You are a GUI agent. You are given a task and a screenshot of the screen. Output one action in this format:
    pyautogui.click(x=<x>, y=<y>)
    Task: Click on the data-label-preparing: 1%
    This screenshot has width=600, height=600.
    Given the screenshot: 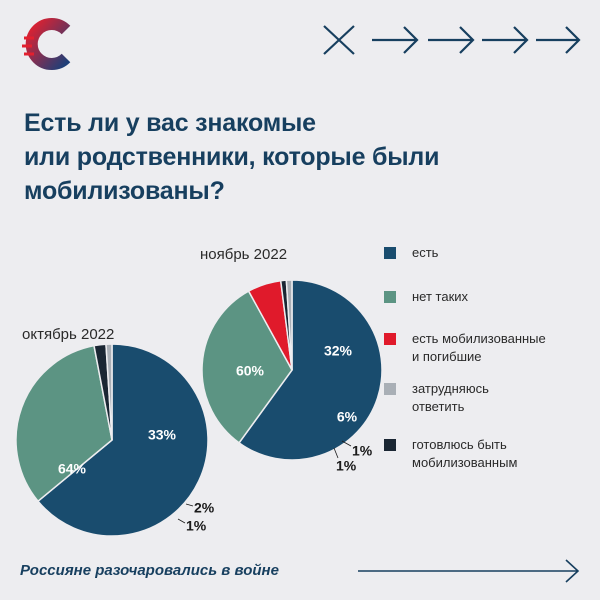 What is the action you would take?
    pyautogui.click(x=362, y=451)
    